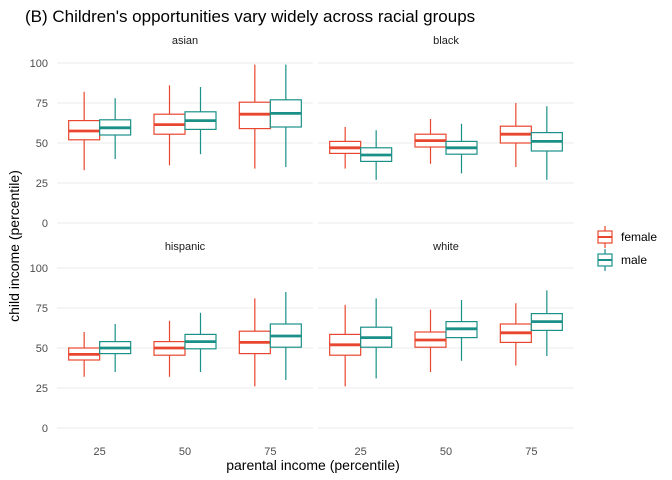 This screenshot has height=480, width=672. What do you see at coordinates (313, 465) in the screenshot?
I see `x-axis-title: parental income (percentile)` at bounding box center [313, 465].